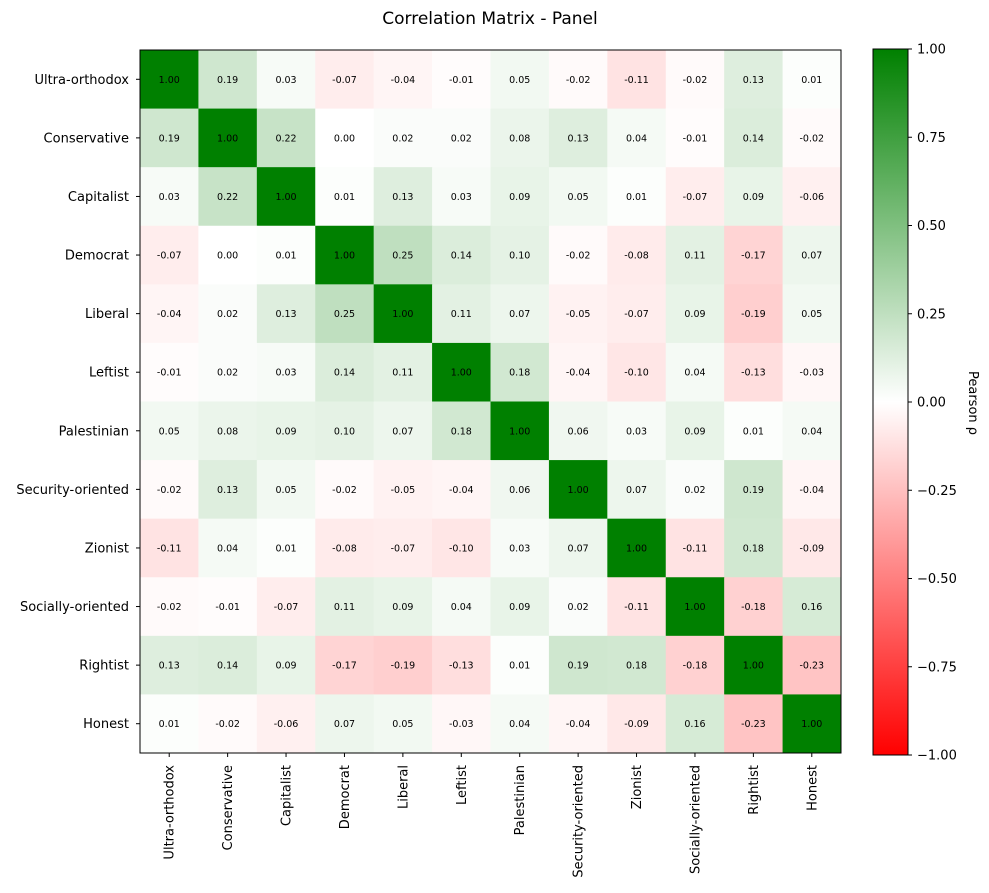  Describe the element at coordinates (345, 797) in the screenshot. I see `x-tick-label: Democrat` at that location.